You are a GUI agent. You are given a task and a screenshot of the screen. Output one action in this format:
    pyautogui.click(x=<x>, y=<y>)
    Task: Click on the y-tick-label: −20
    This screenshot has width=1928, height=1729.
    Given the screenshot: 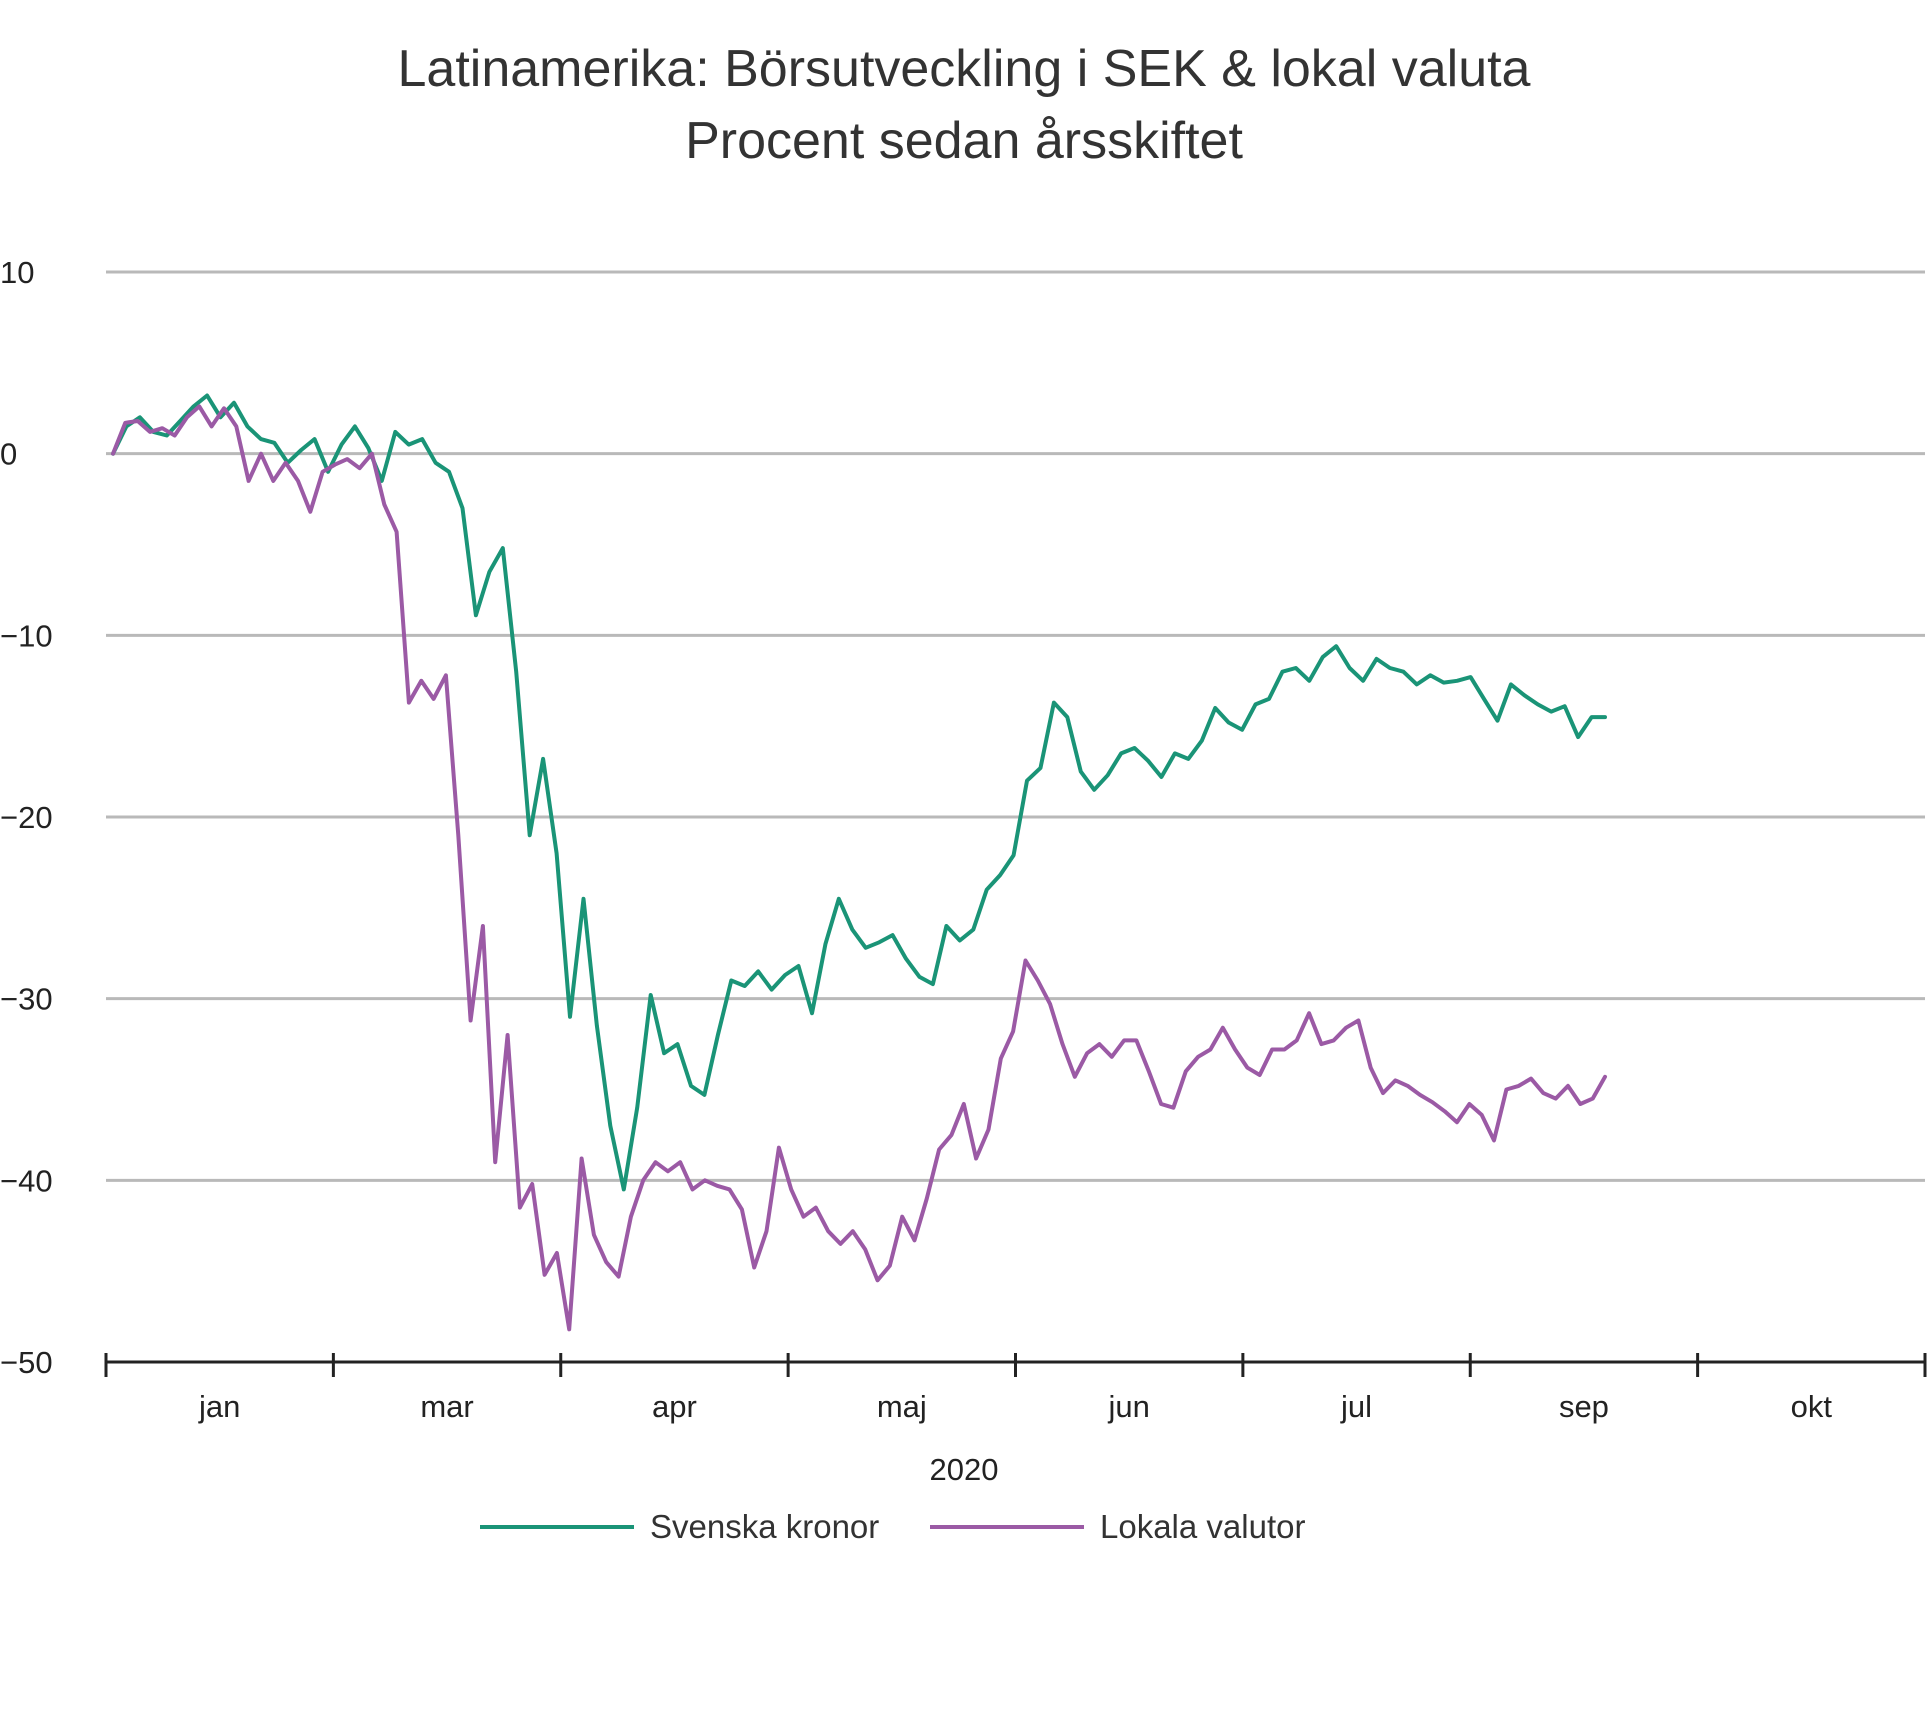 What is the action you would take?
    pyautogui.click(x=26, y=817)
    